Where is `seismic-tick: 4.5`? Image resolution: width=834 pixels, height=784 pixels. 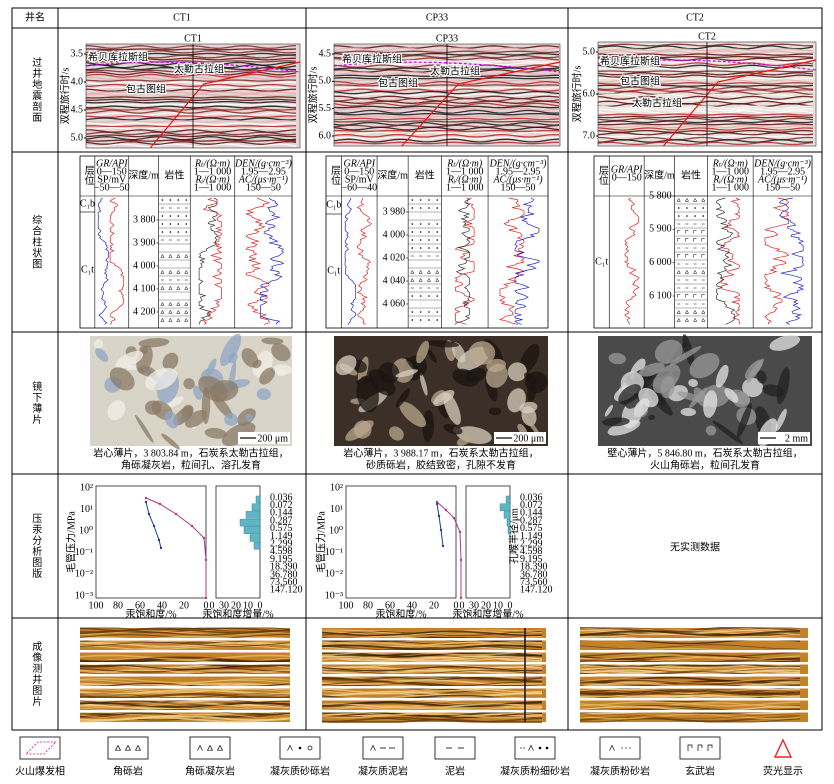 seismic-tick: 4.5 is located at coordinates (77, 109).